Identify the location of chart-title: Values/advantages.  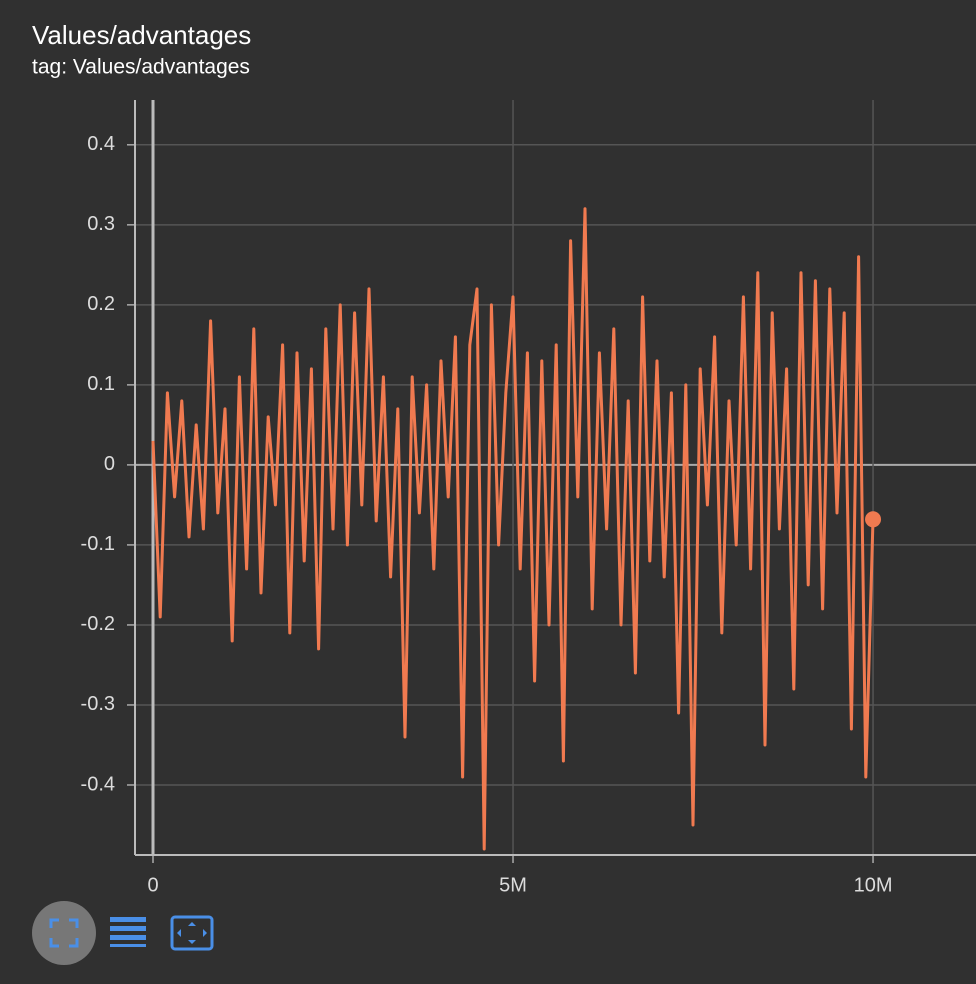
(141, 35).